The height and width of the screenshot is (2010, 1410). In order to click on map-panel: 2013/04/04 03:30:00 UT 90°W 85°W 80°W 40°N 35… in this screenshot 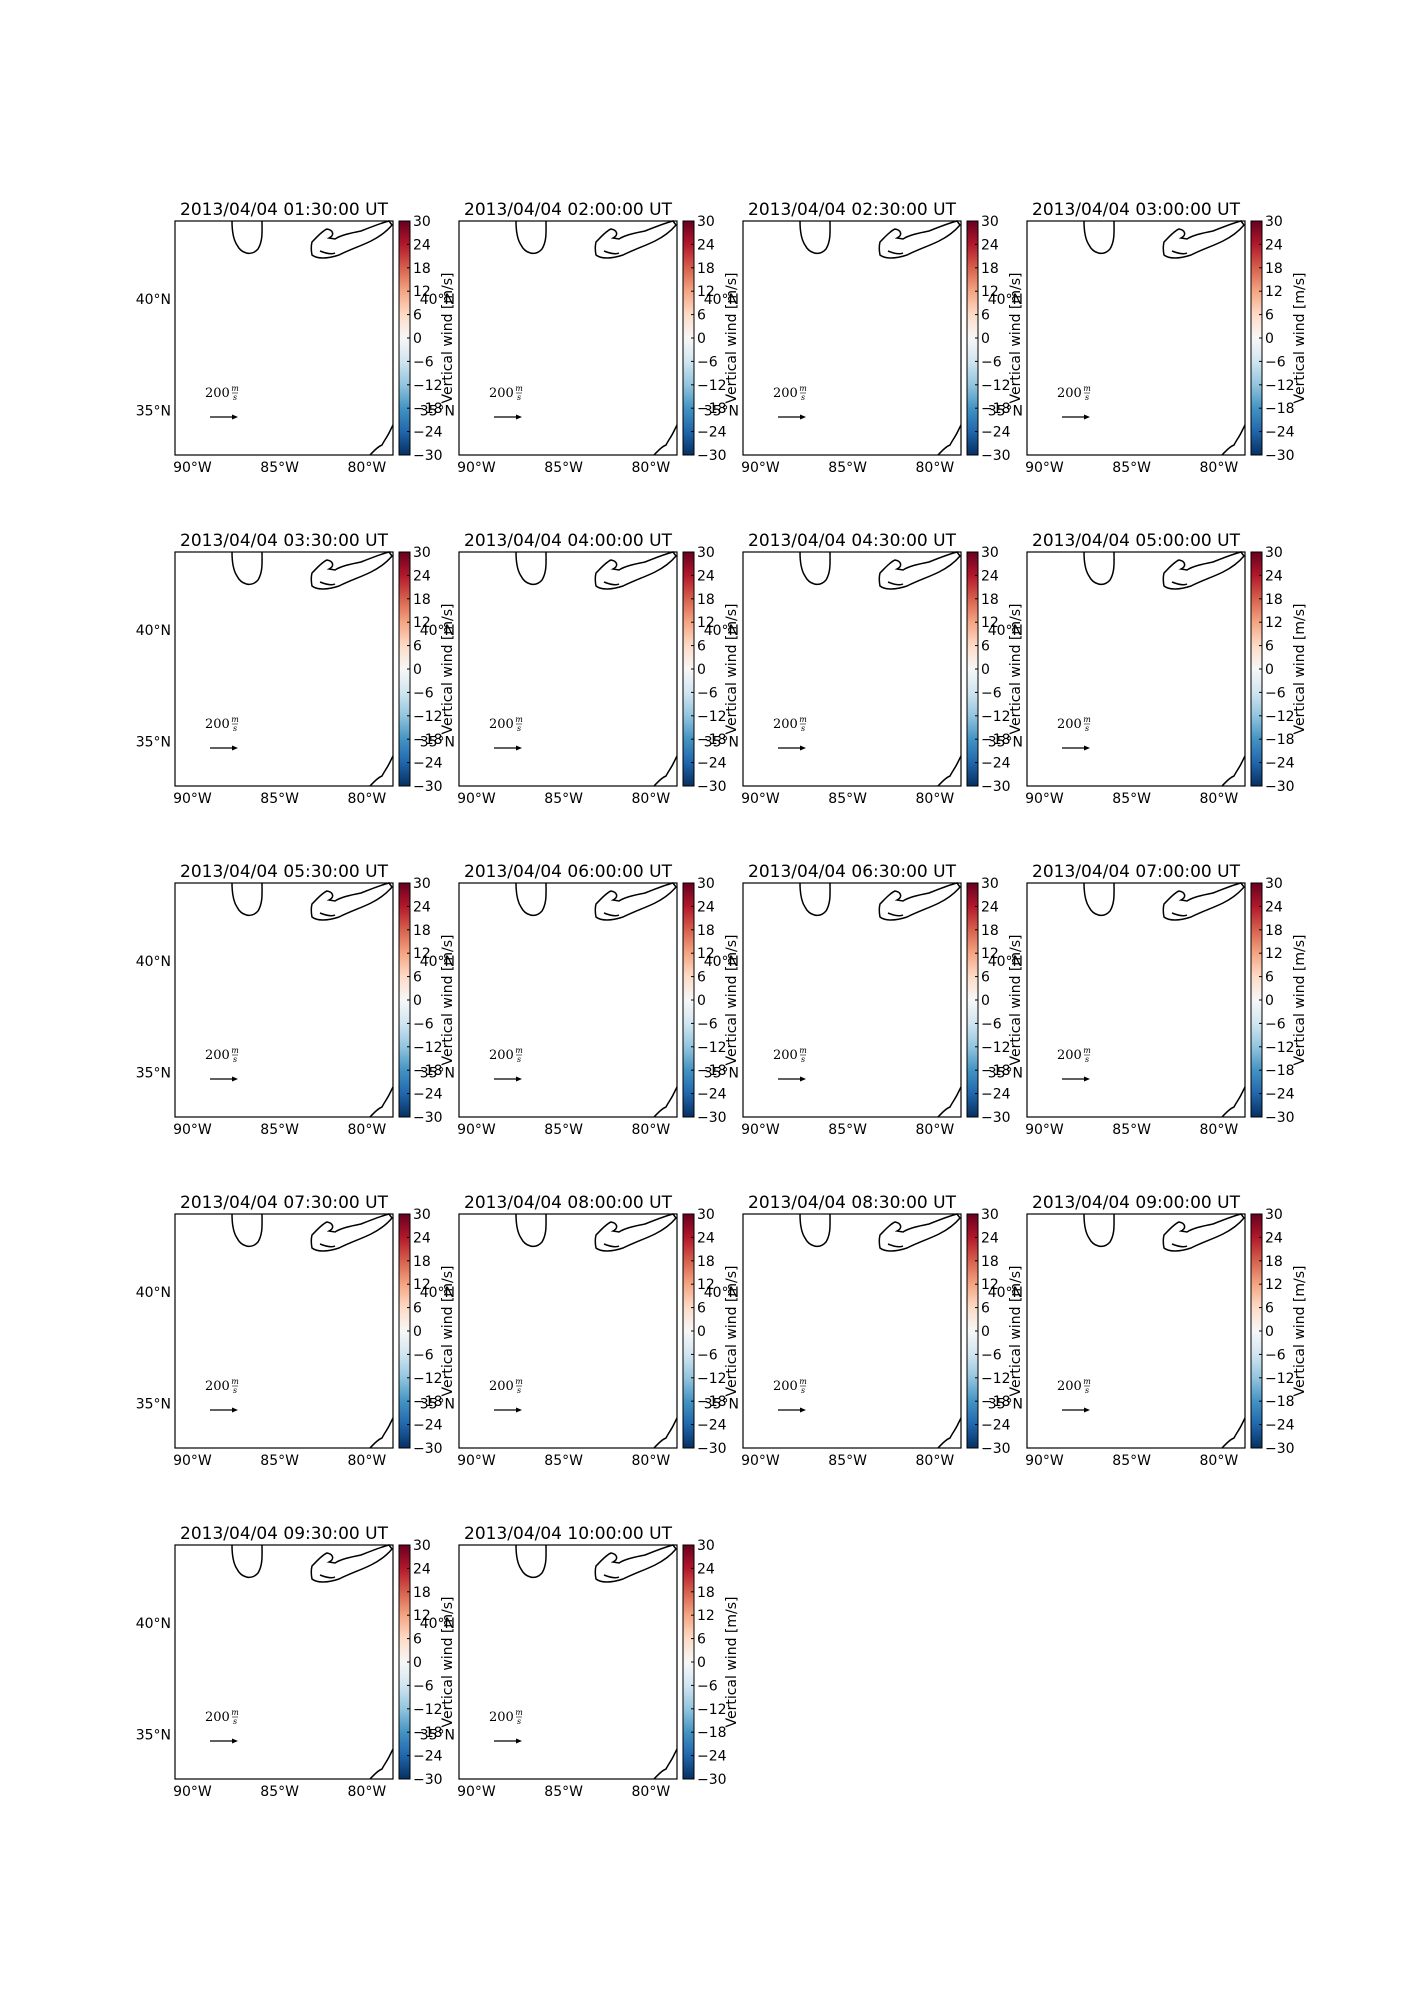, I will do `click(296, 669)`.